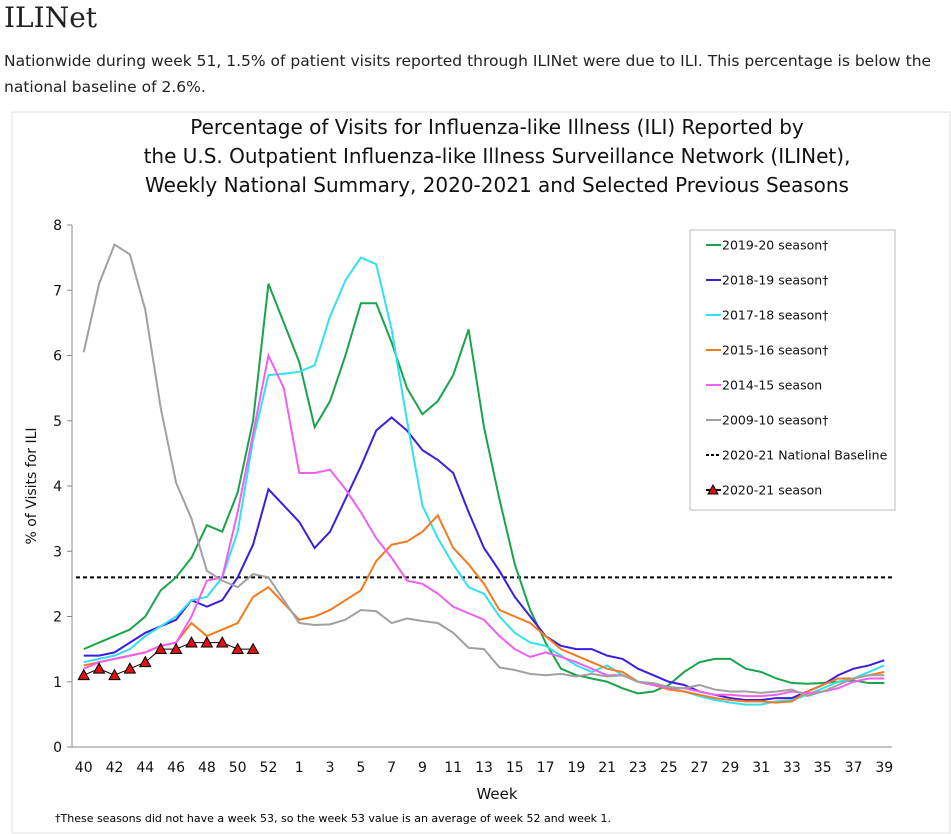 This screenshot has width=951, height=834. What do you see at coordinates (330, 768) in the screenshot?
I see `x-tick-label: 3` at bounding box center [330, 768].